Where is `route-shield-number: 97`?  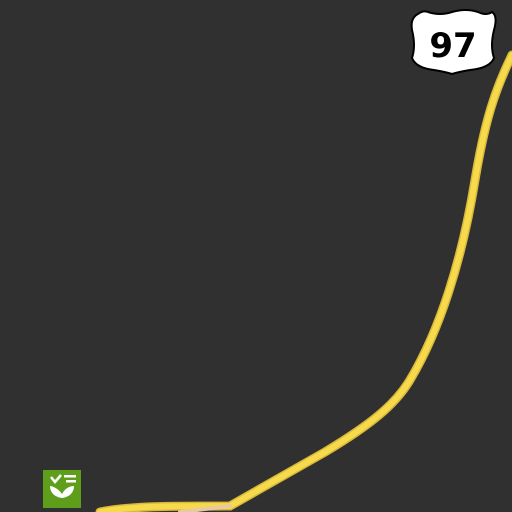 route-shield-number: 97 is located at coordinates (452, 46).